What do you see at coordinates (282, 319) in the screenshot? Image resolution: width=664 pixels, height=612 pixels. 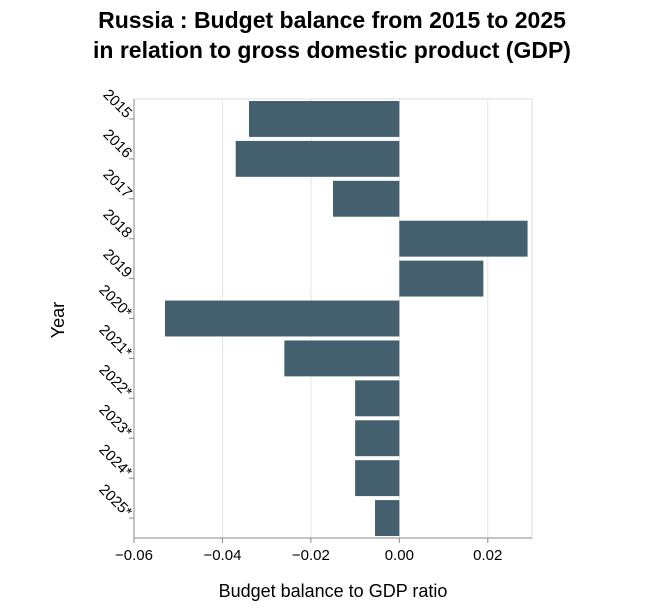 I see `bar-2020*` at bounding box center [282, 319].